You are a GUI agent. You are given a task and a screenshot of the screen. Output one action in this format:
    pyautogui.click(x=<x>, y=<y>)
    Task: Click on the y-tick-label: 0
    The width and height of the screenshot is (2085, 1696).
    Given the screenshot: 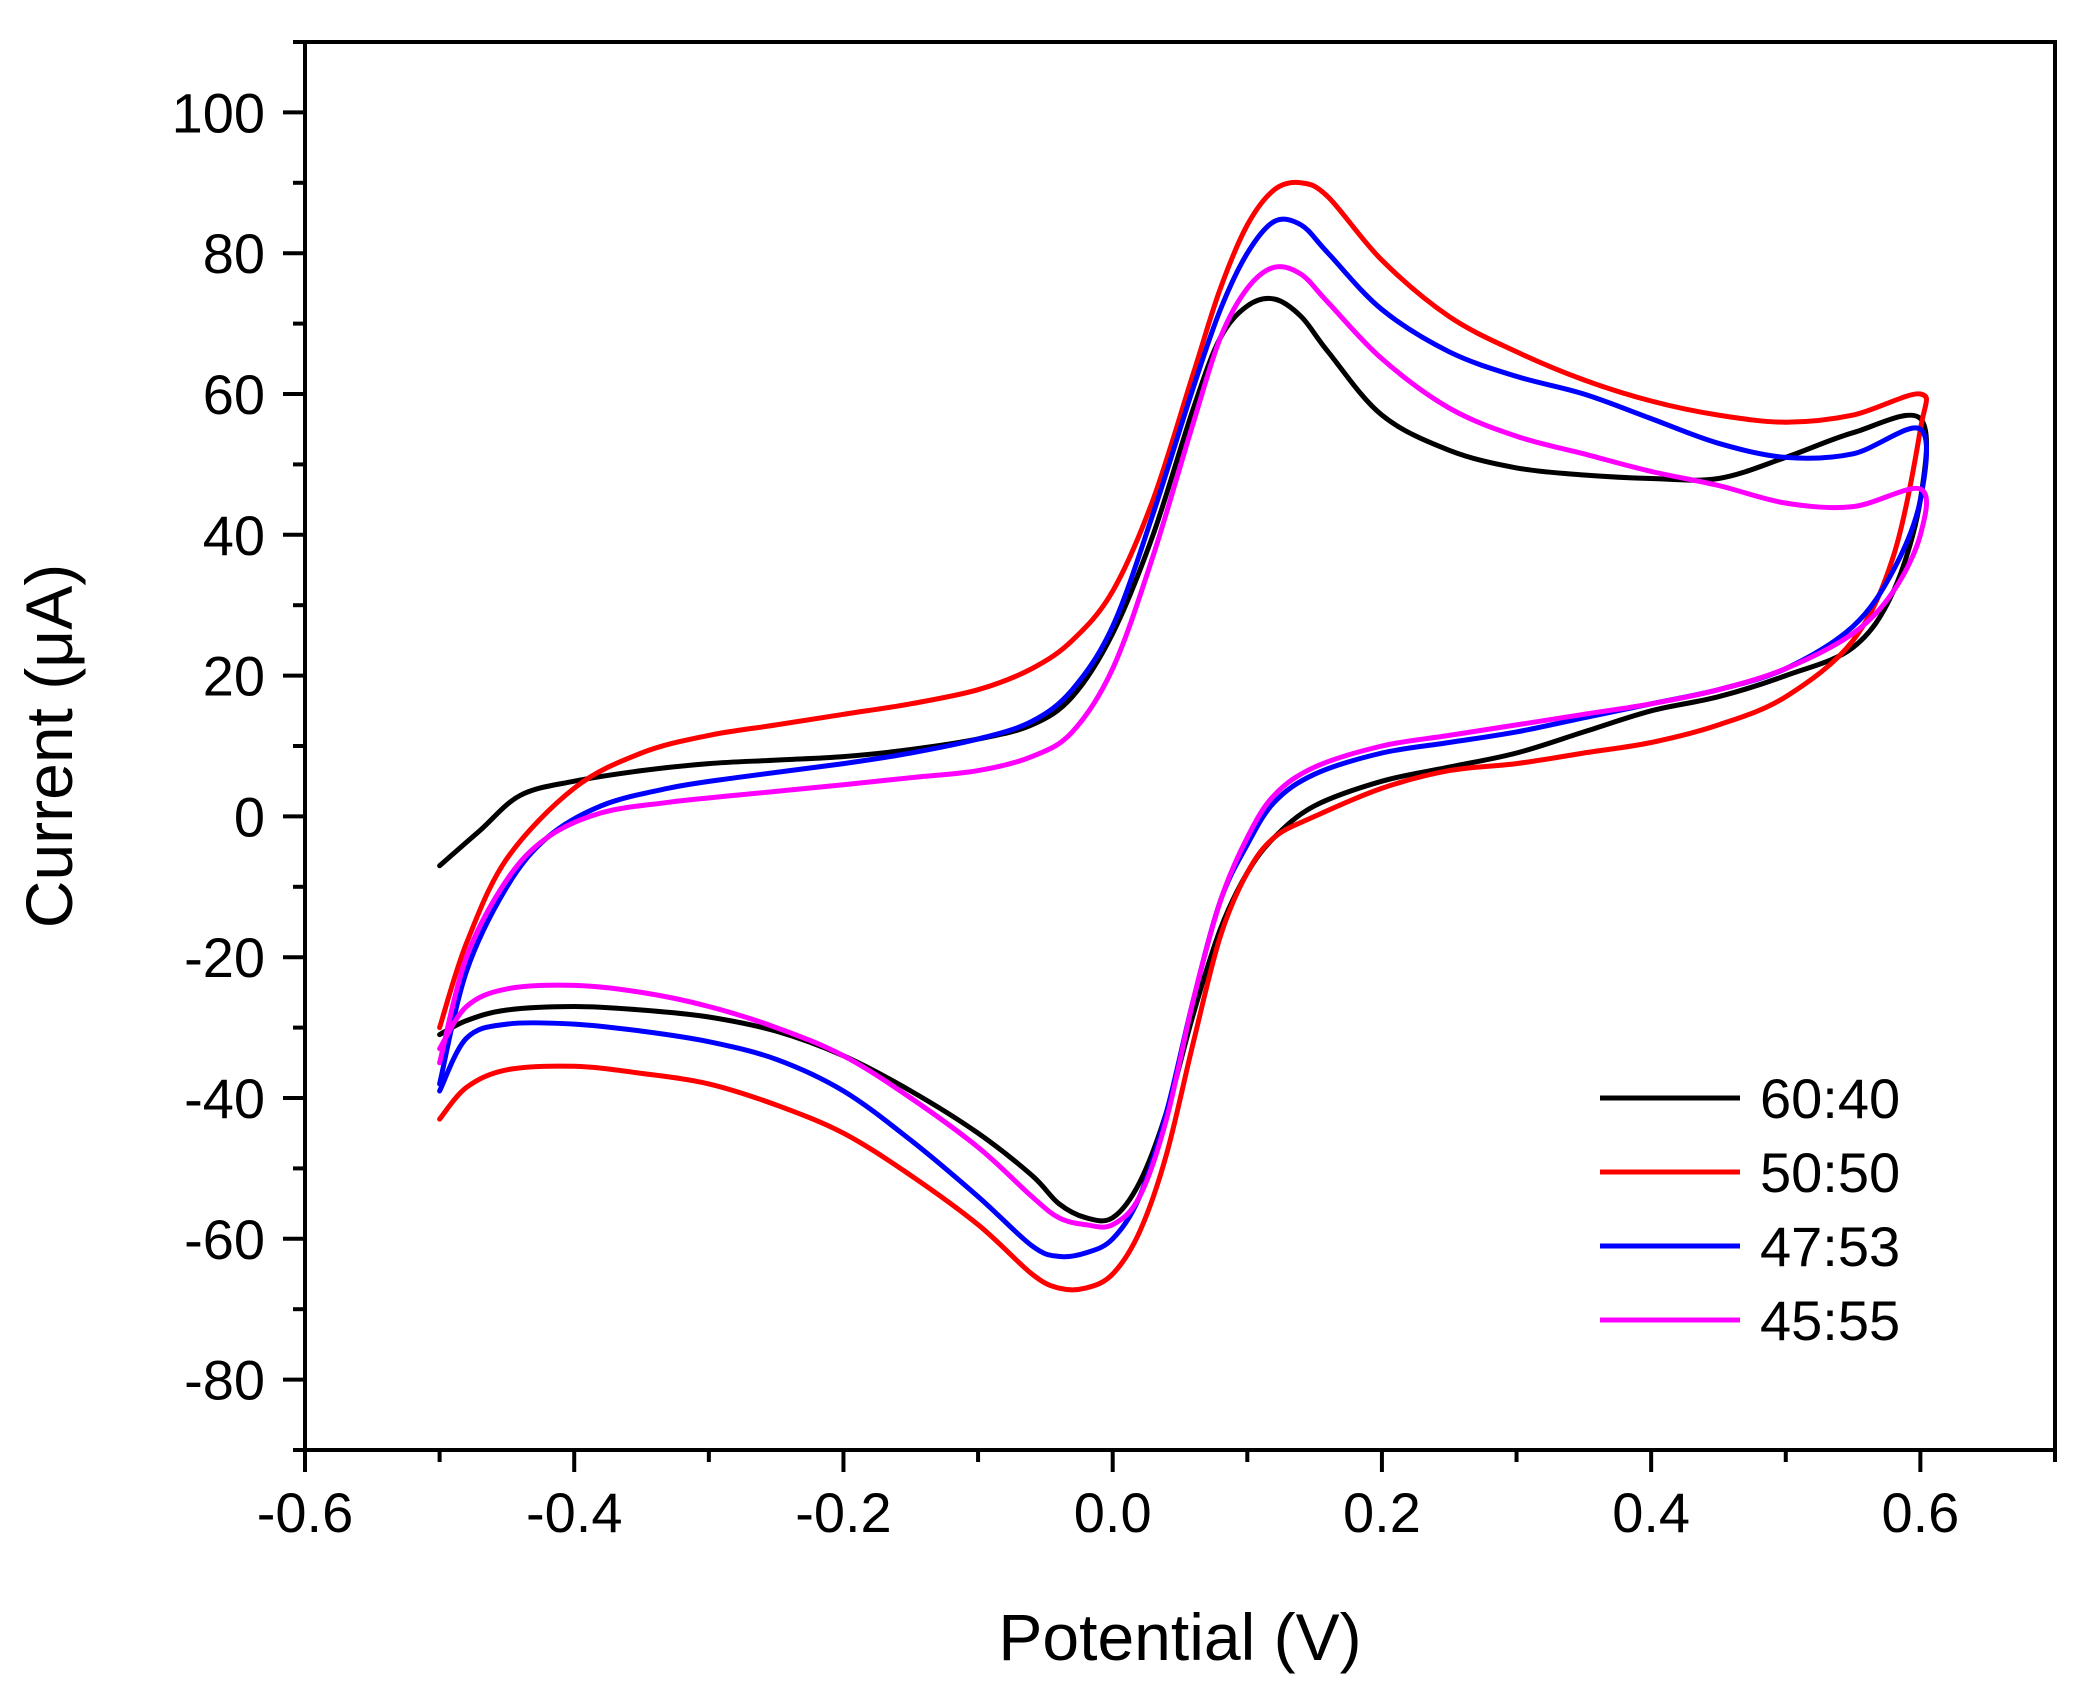 What is the action you would take?
    pyautogui.click(x=249, y=816)
    